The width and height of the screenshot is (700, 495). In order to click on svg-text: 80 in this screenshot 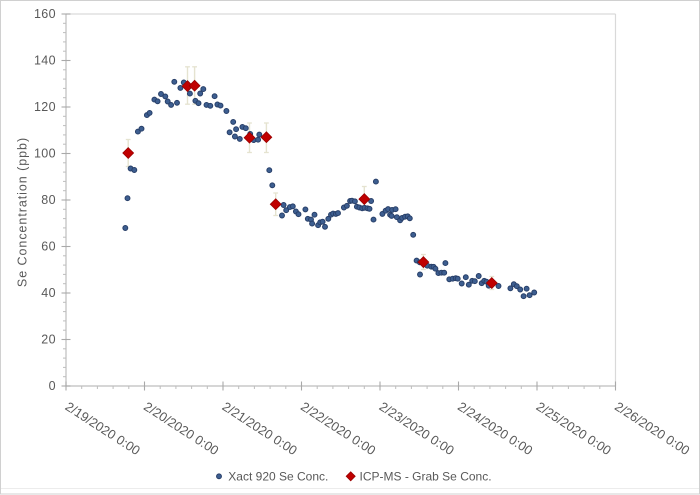, I will do `click(48, 200)`.